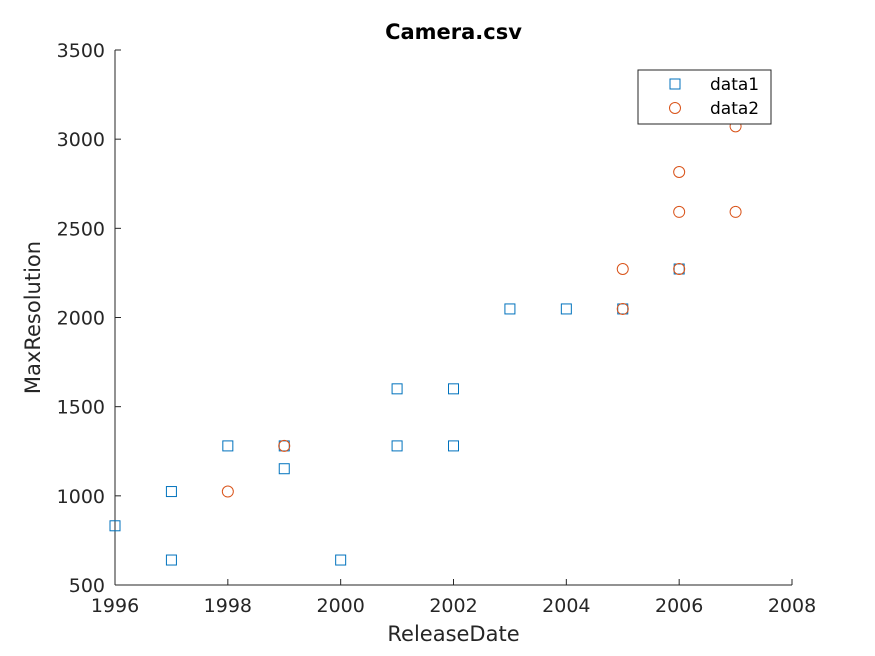  I want to click on x-tick-label: 2000, so click(340, 606).